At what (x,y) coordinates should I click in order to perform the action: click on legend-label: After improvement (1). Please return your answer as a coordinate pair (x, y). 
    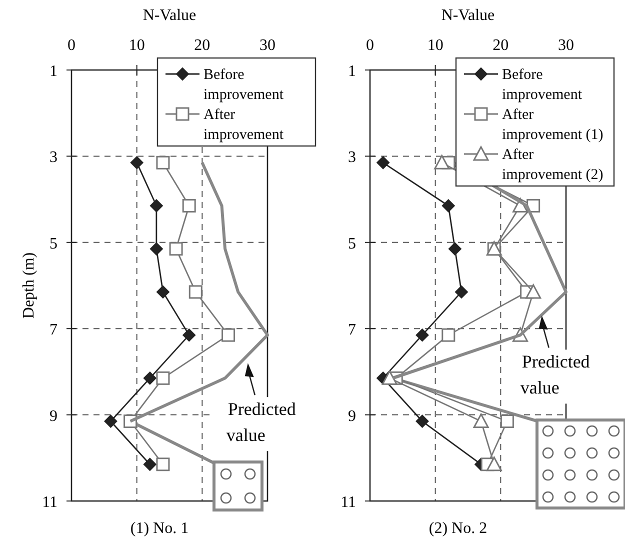
    Looking at the image, I should click on (553, 125).